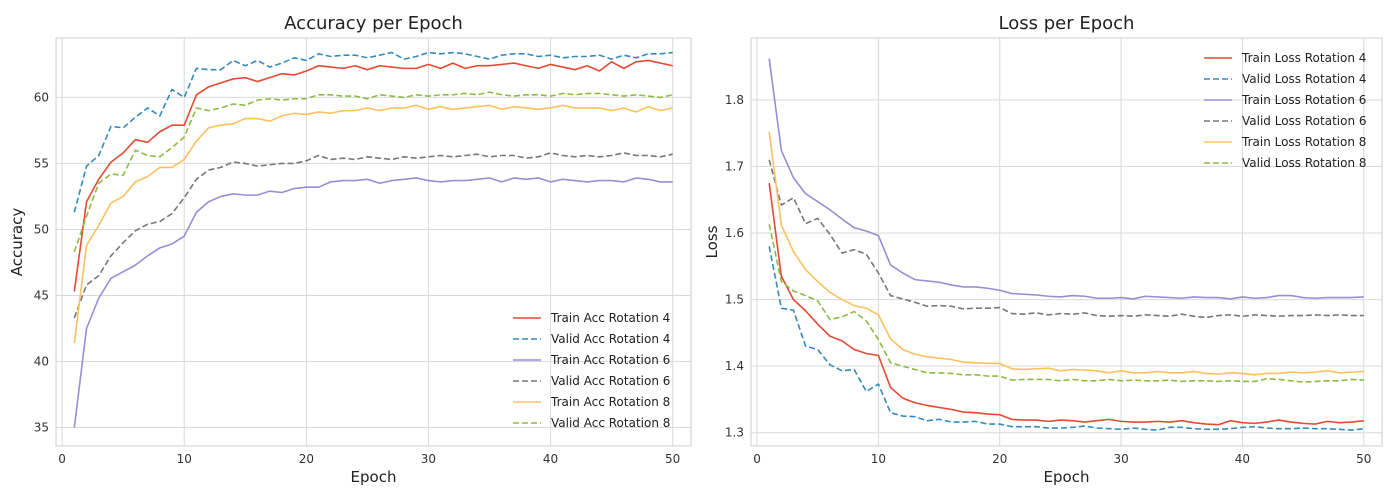  I want to click on legend-label: Train Loss Rotation 8, so click(1303, 142).